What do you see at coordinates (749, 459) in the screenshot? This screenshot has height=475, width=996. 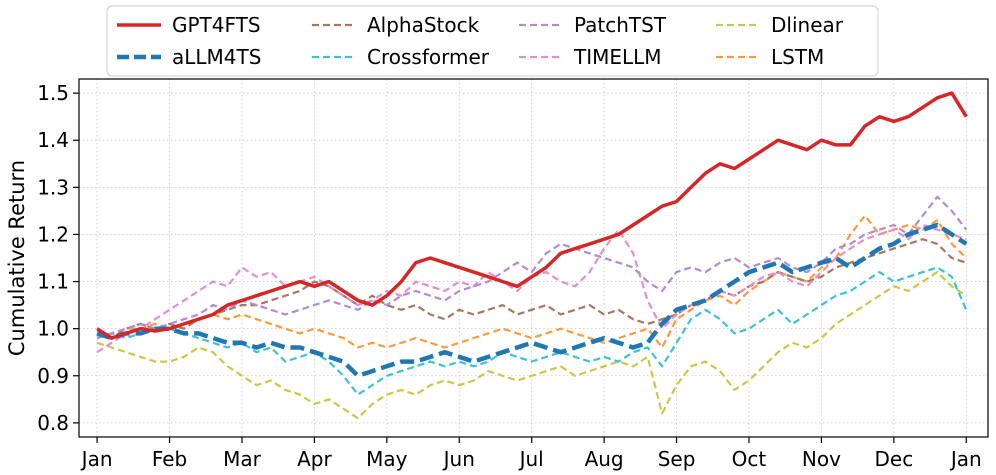 I see `x-tick-label: Oct` at bounding box center [749, 459].